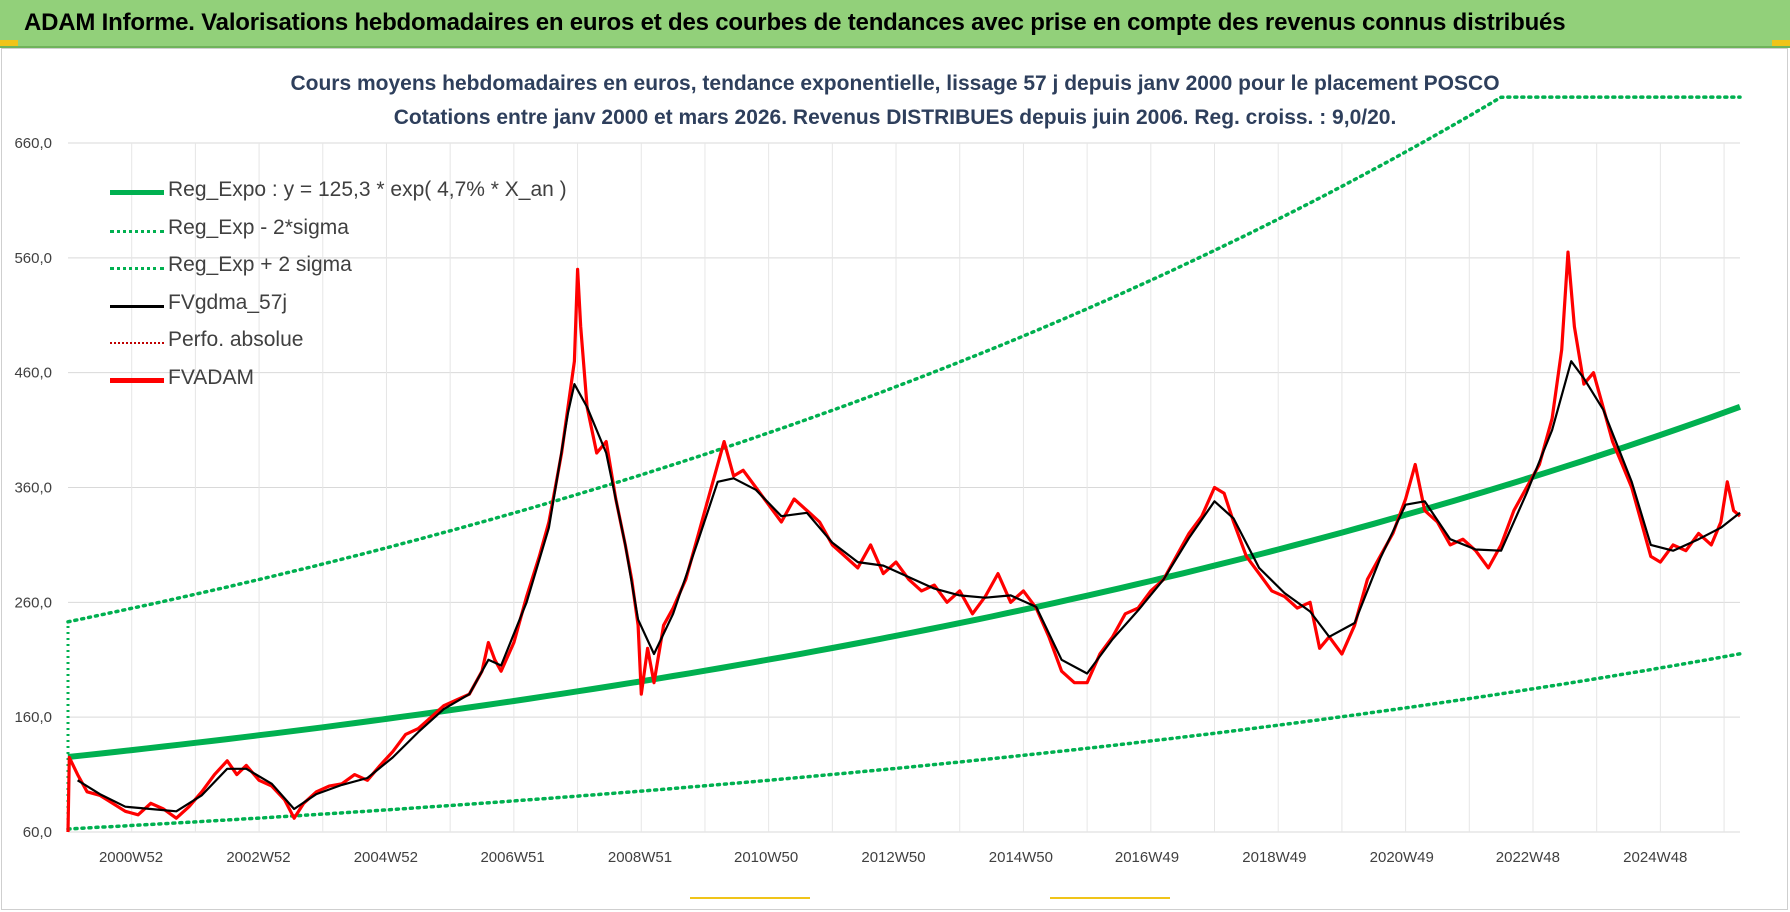 Image resolution: width=1790 pixels, height=912 pixels. I want to click on x-tick-label: 2002W52, so click(258, 857).